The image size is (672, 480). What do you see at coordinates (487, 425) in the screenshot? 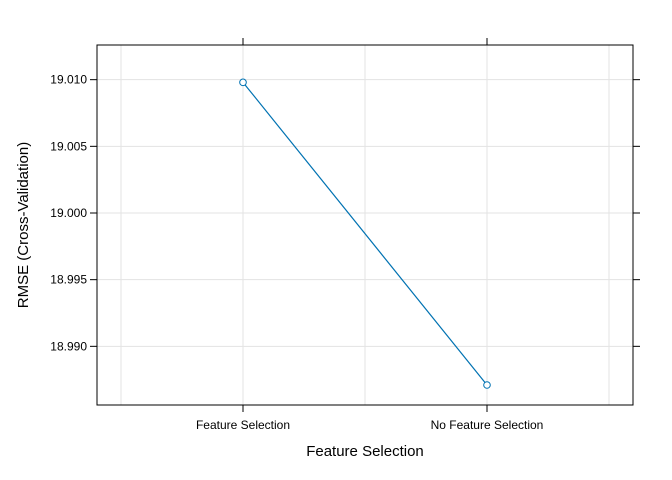
I see `x-tick-label: No Feature Selection` at bounding box center [487, 425].